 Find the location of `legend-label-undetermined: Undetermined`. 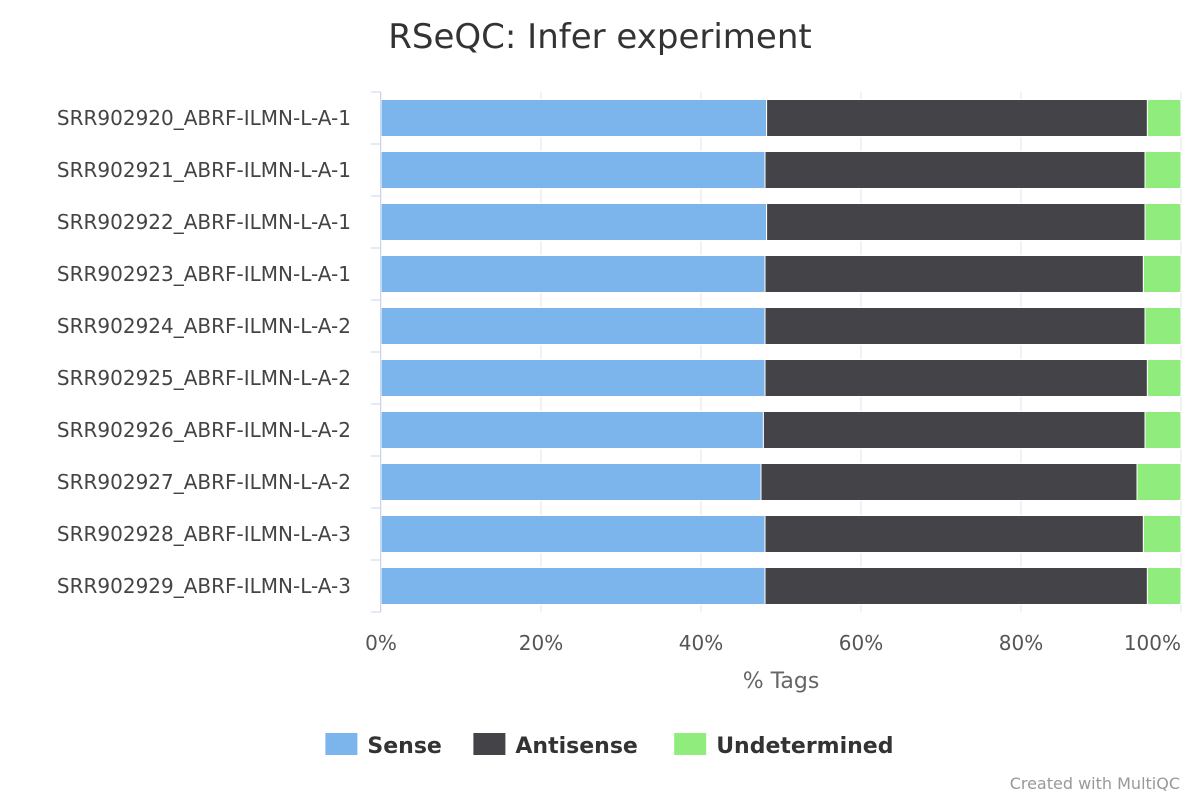

legend-label-undetermined: Undetermined is located at coordinates (804, 746).